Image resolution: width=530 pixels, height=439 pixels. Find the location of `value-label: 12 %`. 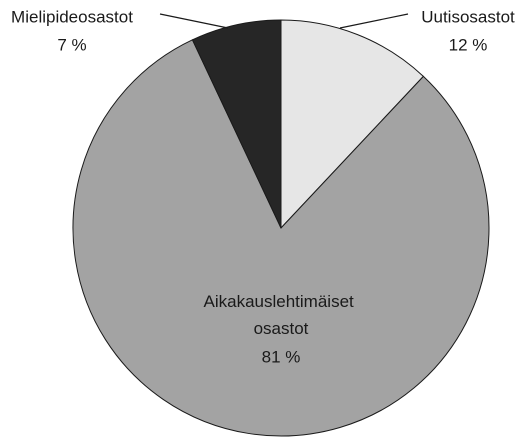

value-label: 12 % is located at coordinates (468, 44).